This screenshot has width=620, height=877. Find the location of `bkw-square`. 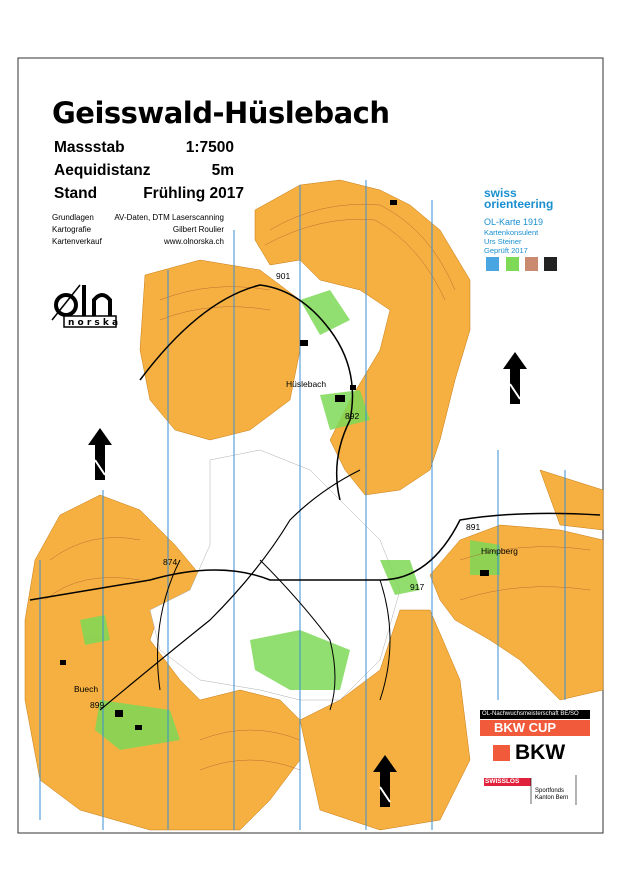

bkw-square is located at coordinates (501, 753).